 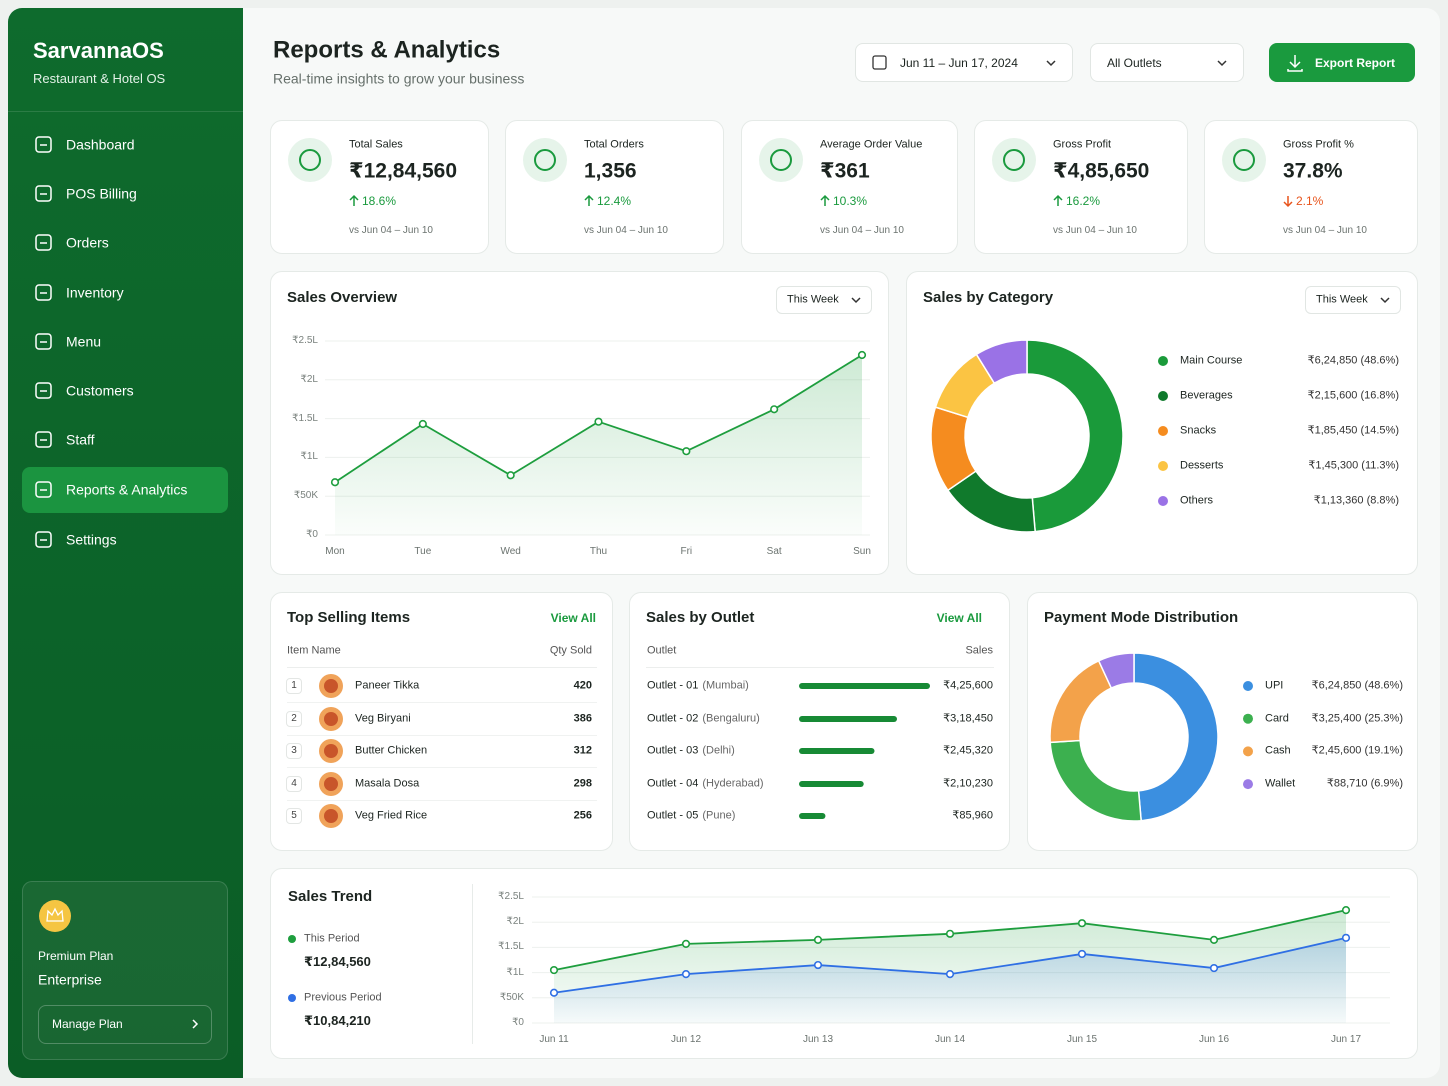 I want to click on manage-plan-button, so click(x=125, y=1024).